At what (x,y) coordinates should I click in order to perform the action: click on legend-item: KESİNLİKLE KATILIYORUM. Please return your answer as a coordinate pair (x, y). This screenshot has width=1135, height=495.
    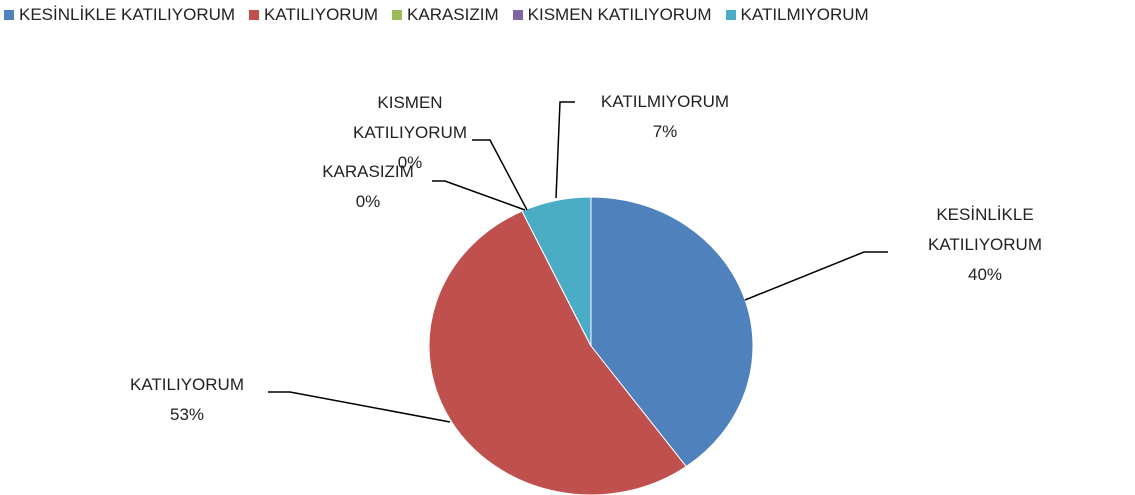
    Looking at the image, I should click on (119, 15).